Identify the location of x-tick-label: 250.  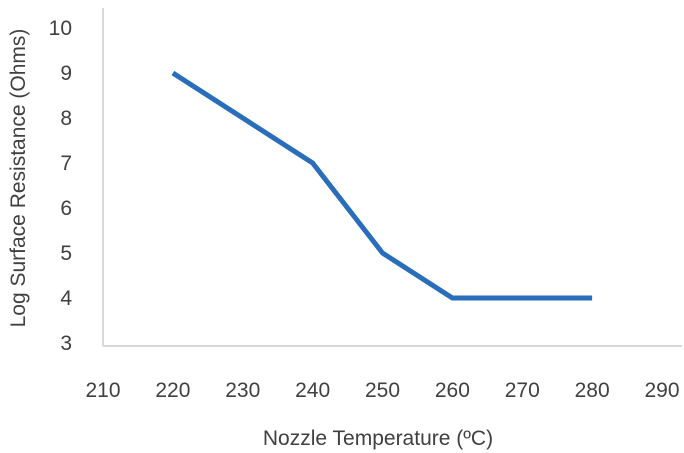
(382, 390).